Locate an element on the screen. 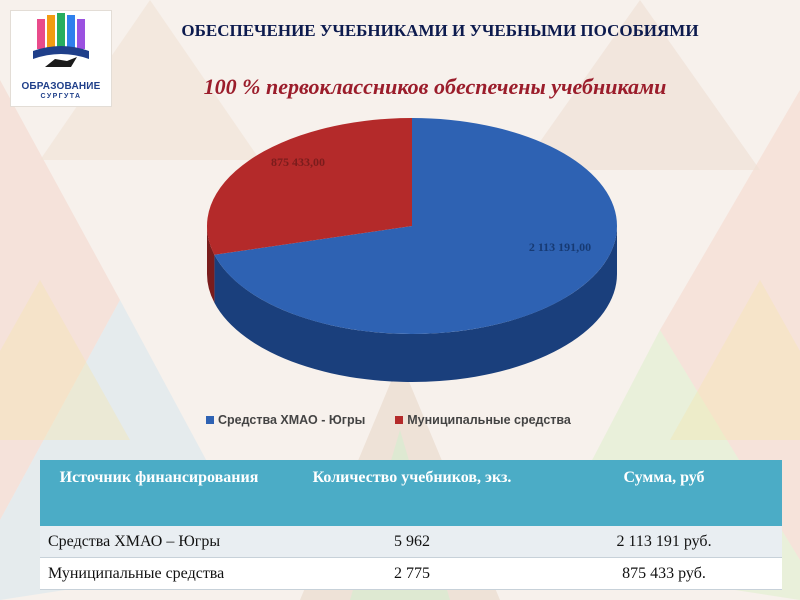  legend-label-hmao: Средства ХМАО - Югры is located at coordinates (292, 420).